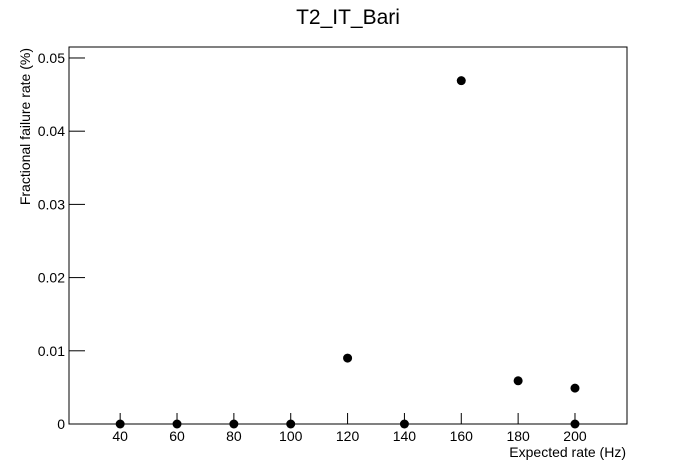  Describe the element at coordinates (120, 436) in the screenshot. I see `x-tick-label: 40` at that location.